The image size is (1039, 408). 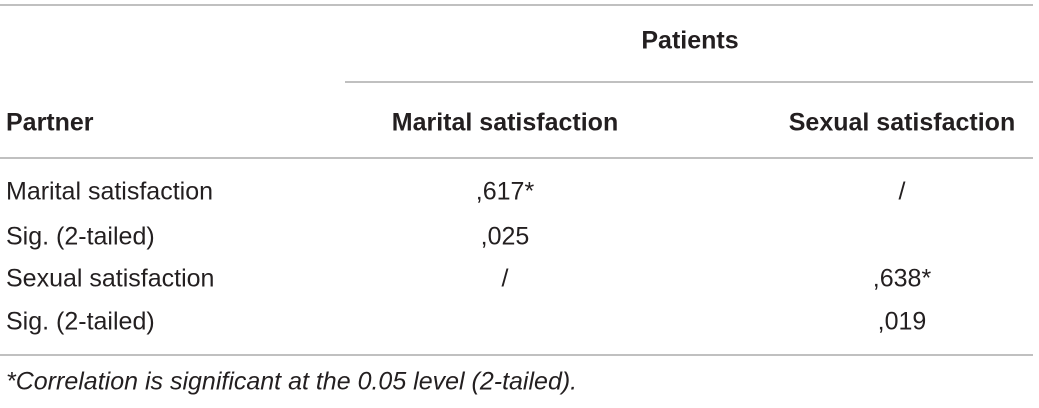 I want to click on cell: ,617*, so click(x=505, y=192).